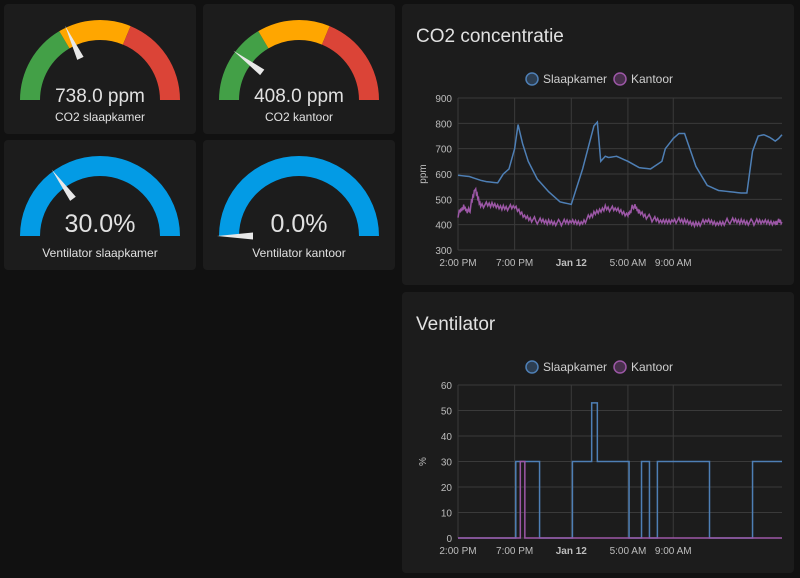 This screenshot has height=578, width=800. I want to click on y-tick-label: 300, so click(443, 251).